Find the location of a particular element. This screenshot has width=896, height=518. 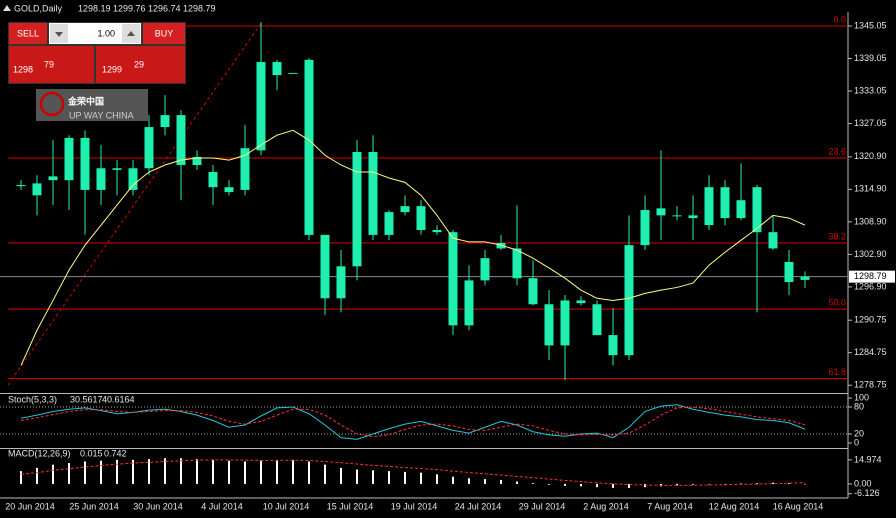

x-tick-label: 2 Aug 2014 is located at coordinates (606, 506).